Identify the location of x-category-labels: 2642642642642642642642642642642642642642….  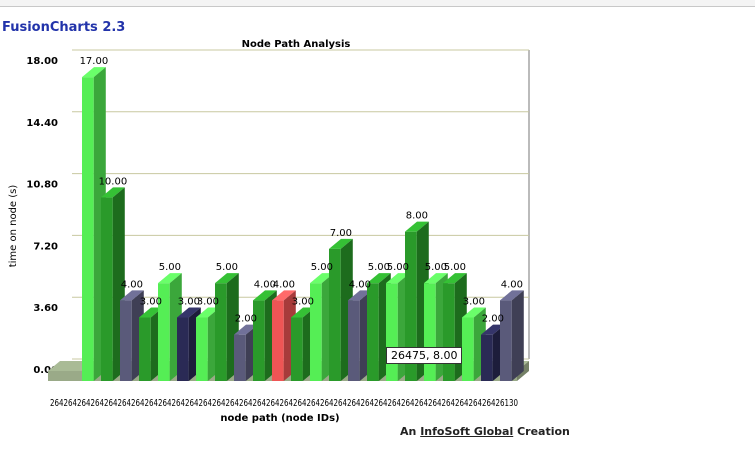
(284, 403).